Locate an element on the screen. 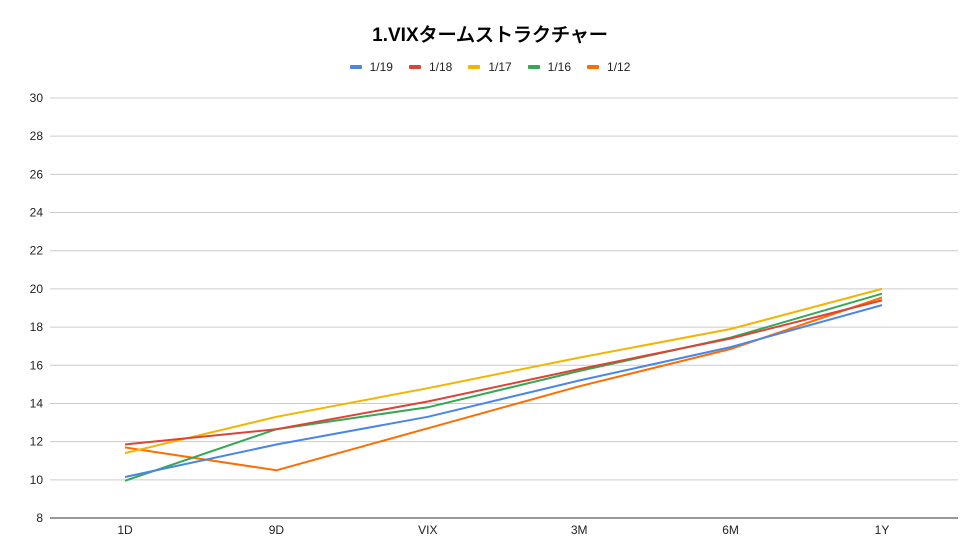  legend-label: 1/16 is located at coordinates (559, 67).